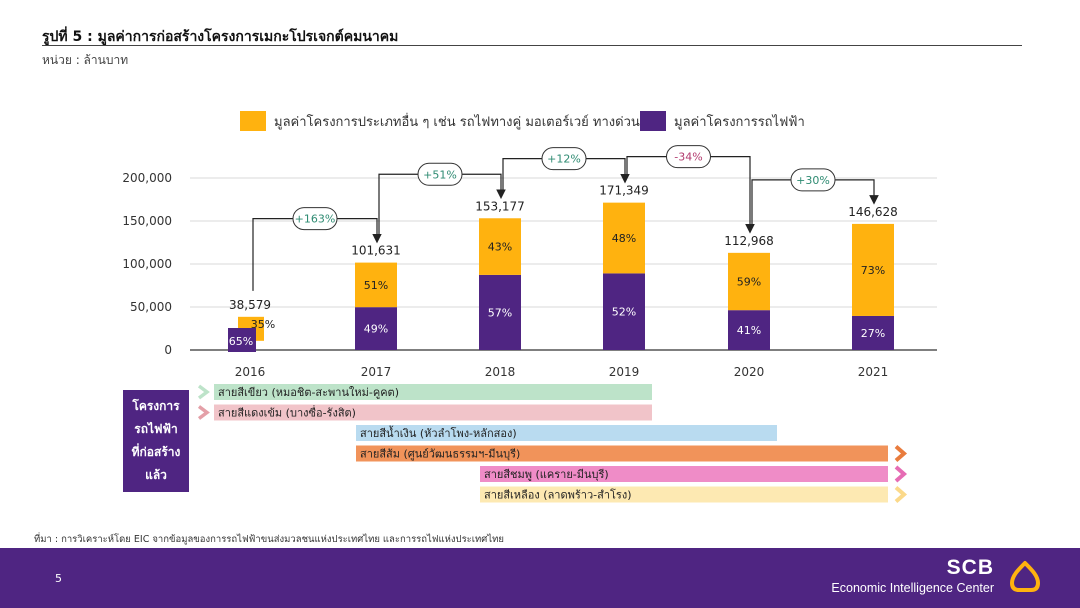  Describe the element at coordinates (912, 588) in the screenshot. I see `brand-subtitle: Economic Intelligence Center` at that location.